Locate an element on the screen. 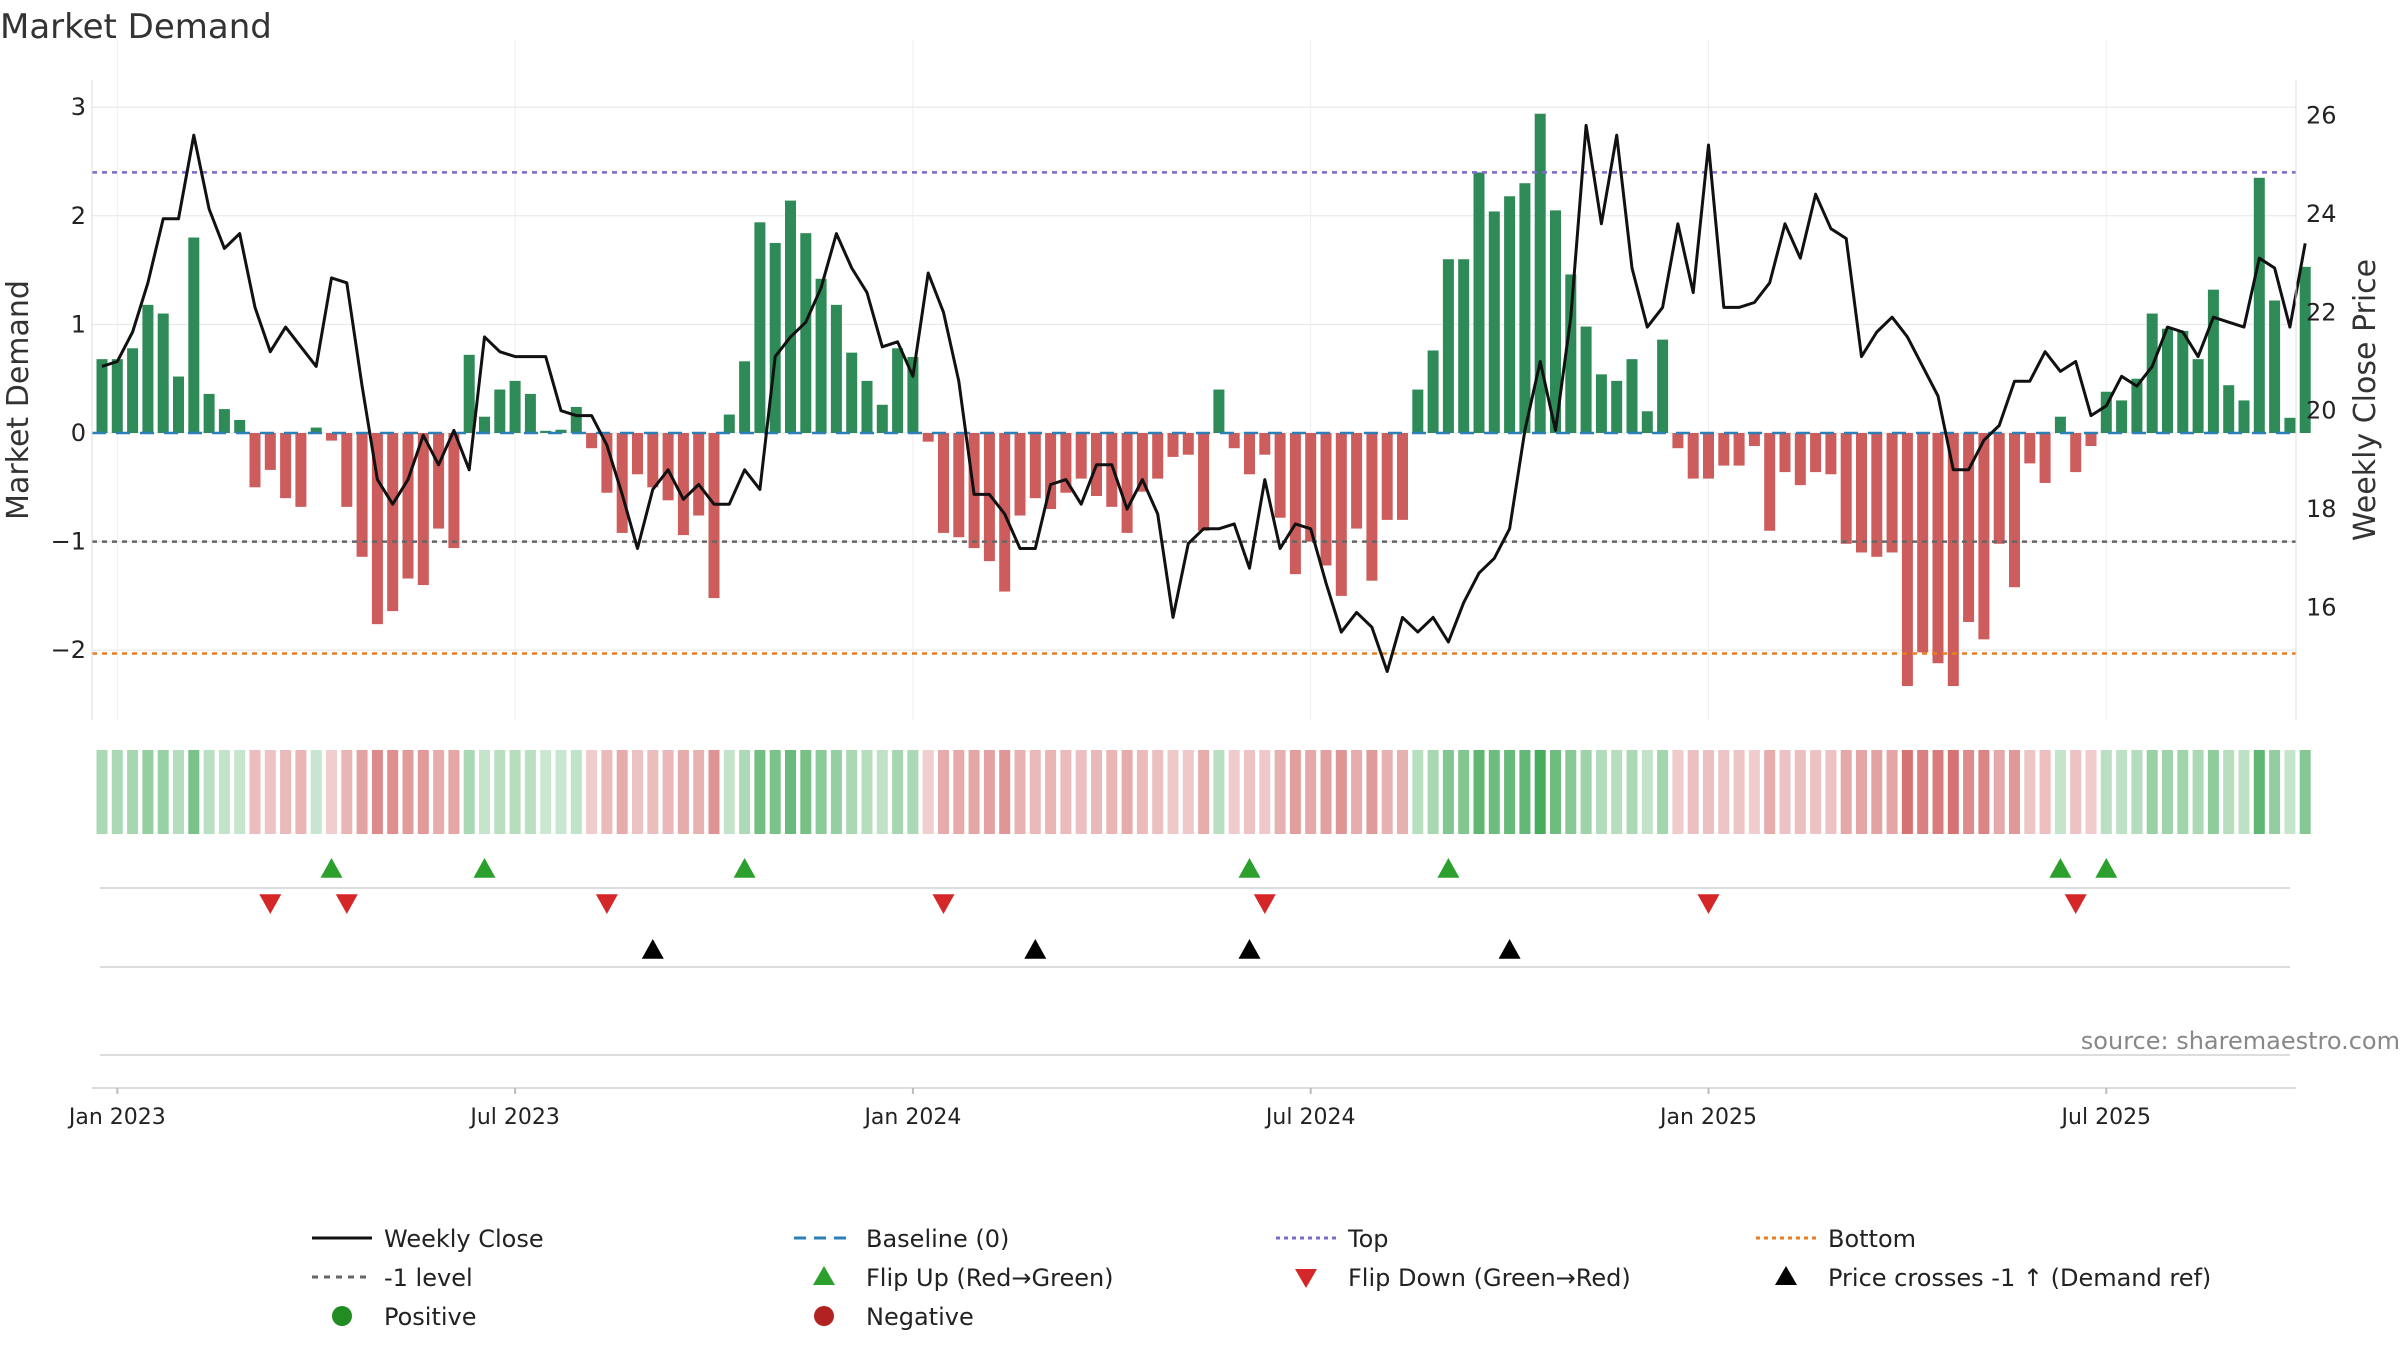 This screenshot has height=1350, width=2400. legend-label: Baseline (0) is located at coordinates (937, 1239).